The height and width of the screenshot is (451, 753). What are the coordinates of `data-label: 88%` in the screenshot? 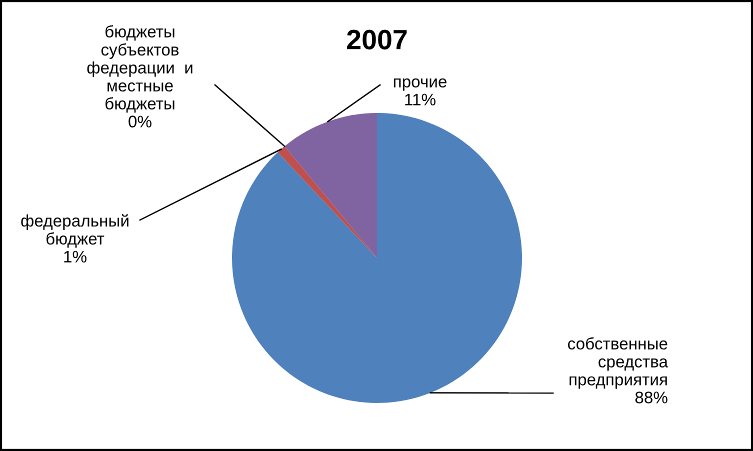 It's located at (651, 398).